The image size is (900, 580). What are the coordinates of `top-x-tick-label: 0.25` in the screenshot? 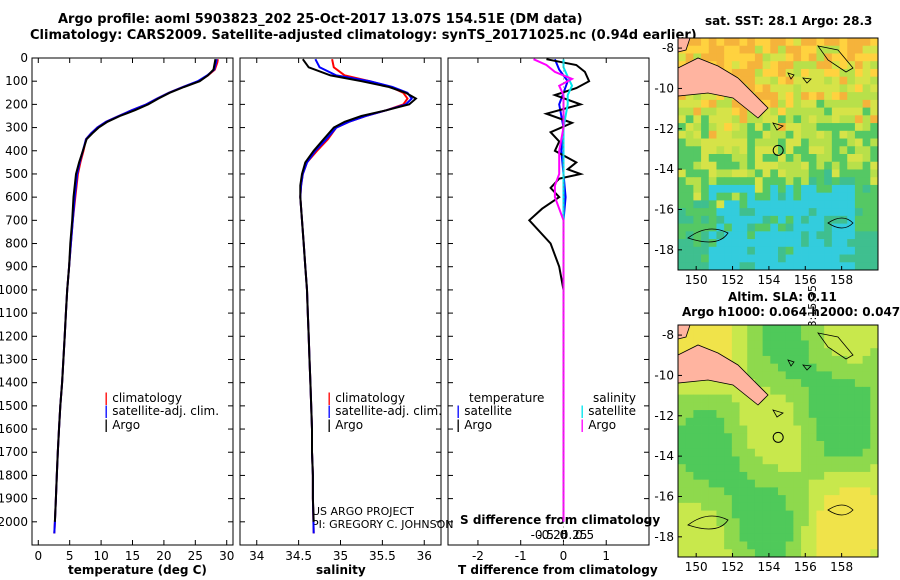 It's located at (574, 535).